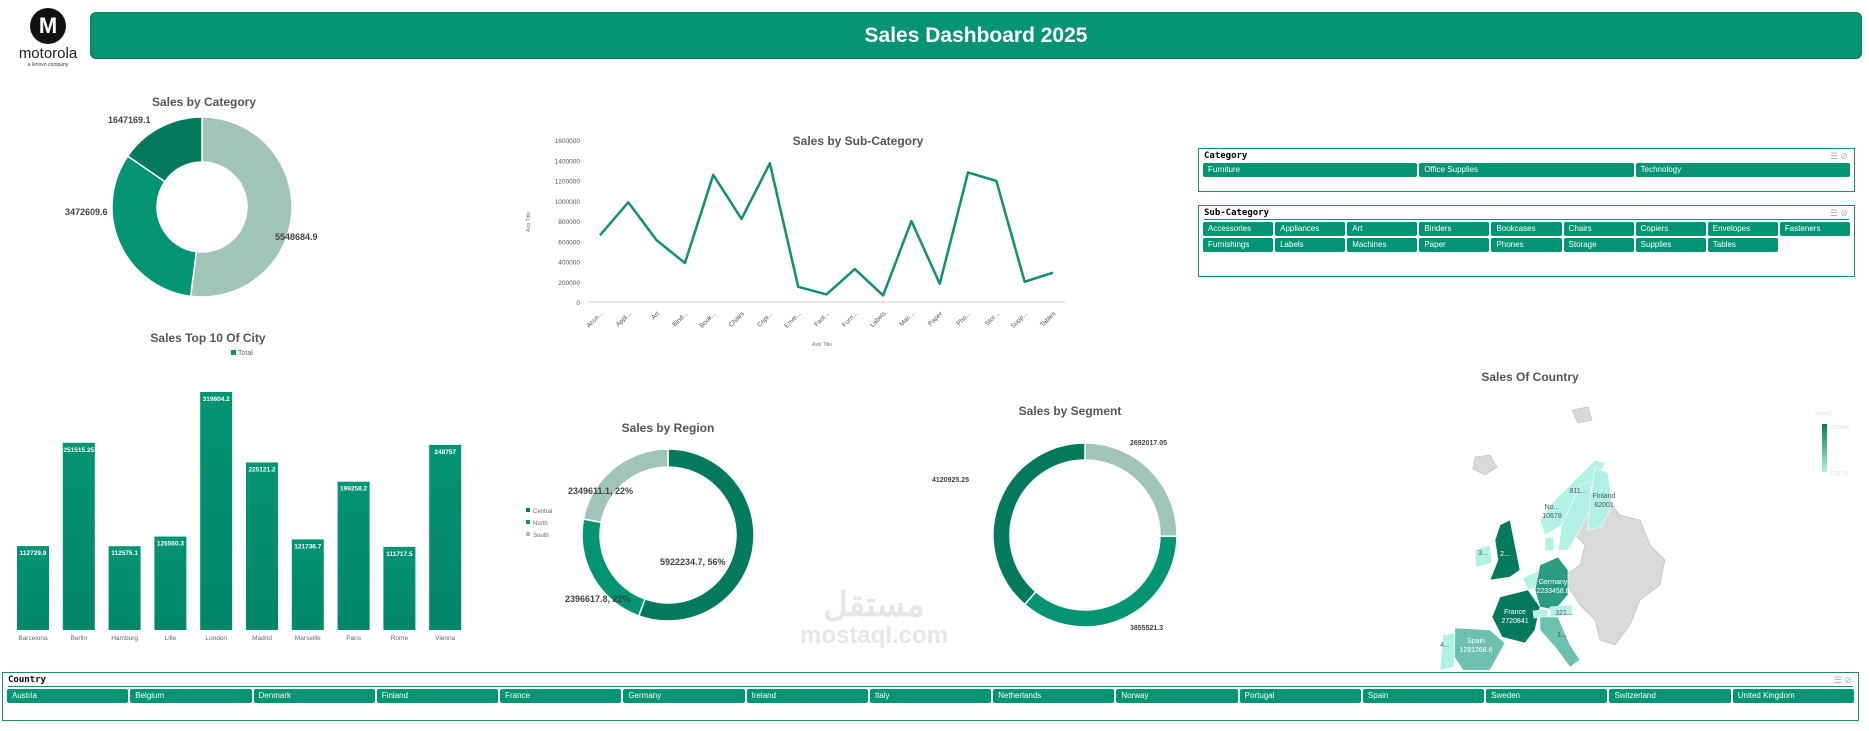 This screenshot has width=1869, height=731. I want to click on slicer-item-storage: Storage, so click(1598, 245).